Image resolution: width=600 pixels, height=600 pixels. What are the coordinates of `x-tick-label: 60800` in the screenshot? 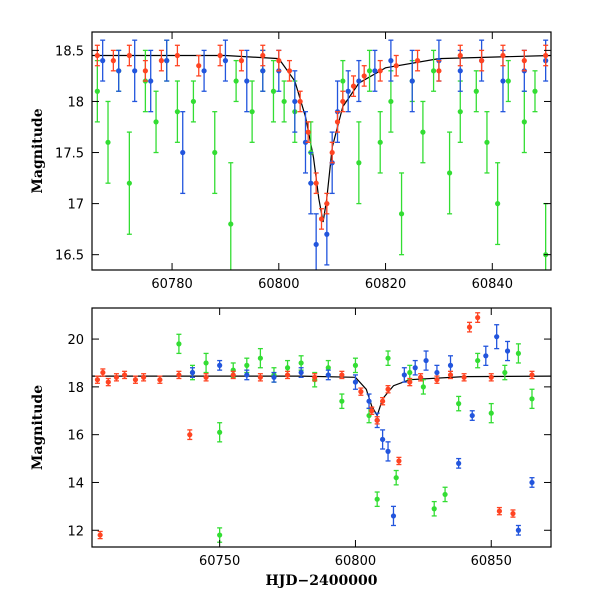 It's located at (355, 561).